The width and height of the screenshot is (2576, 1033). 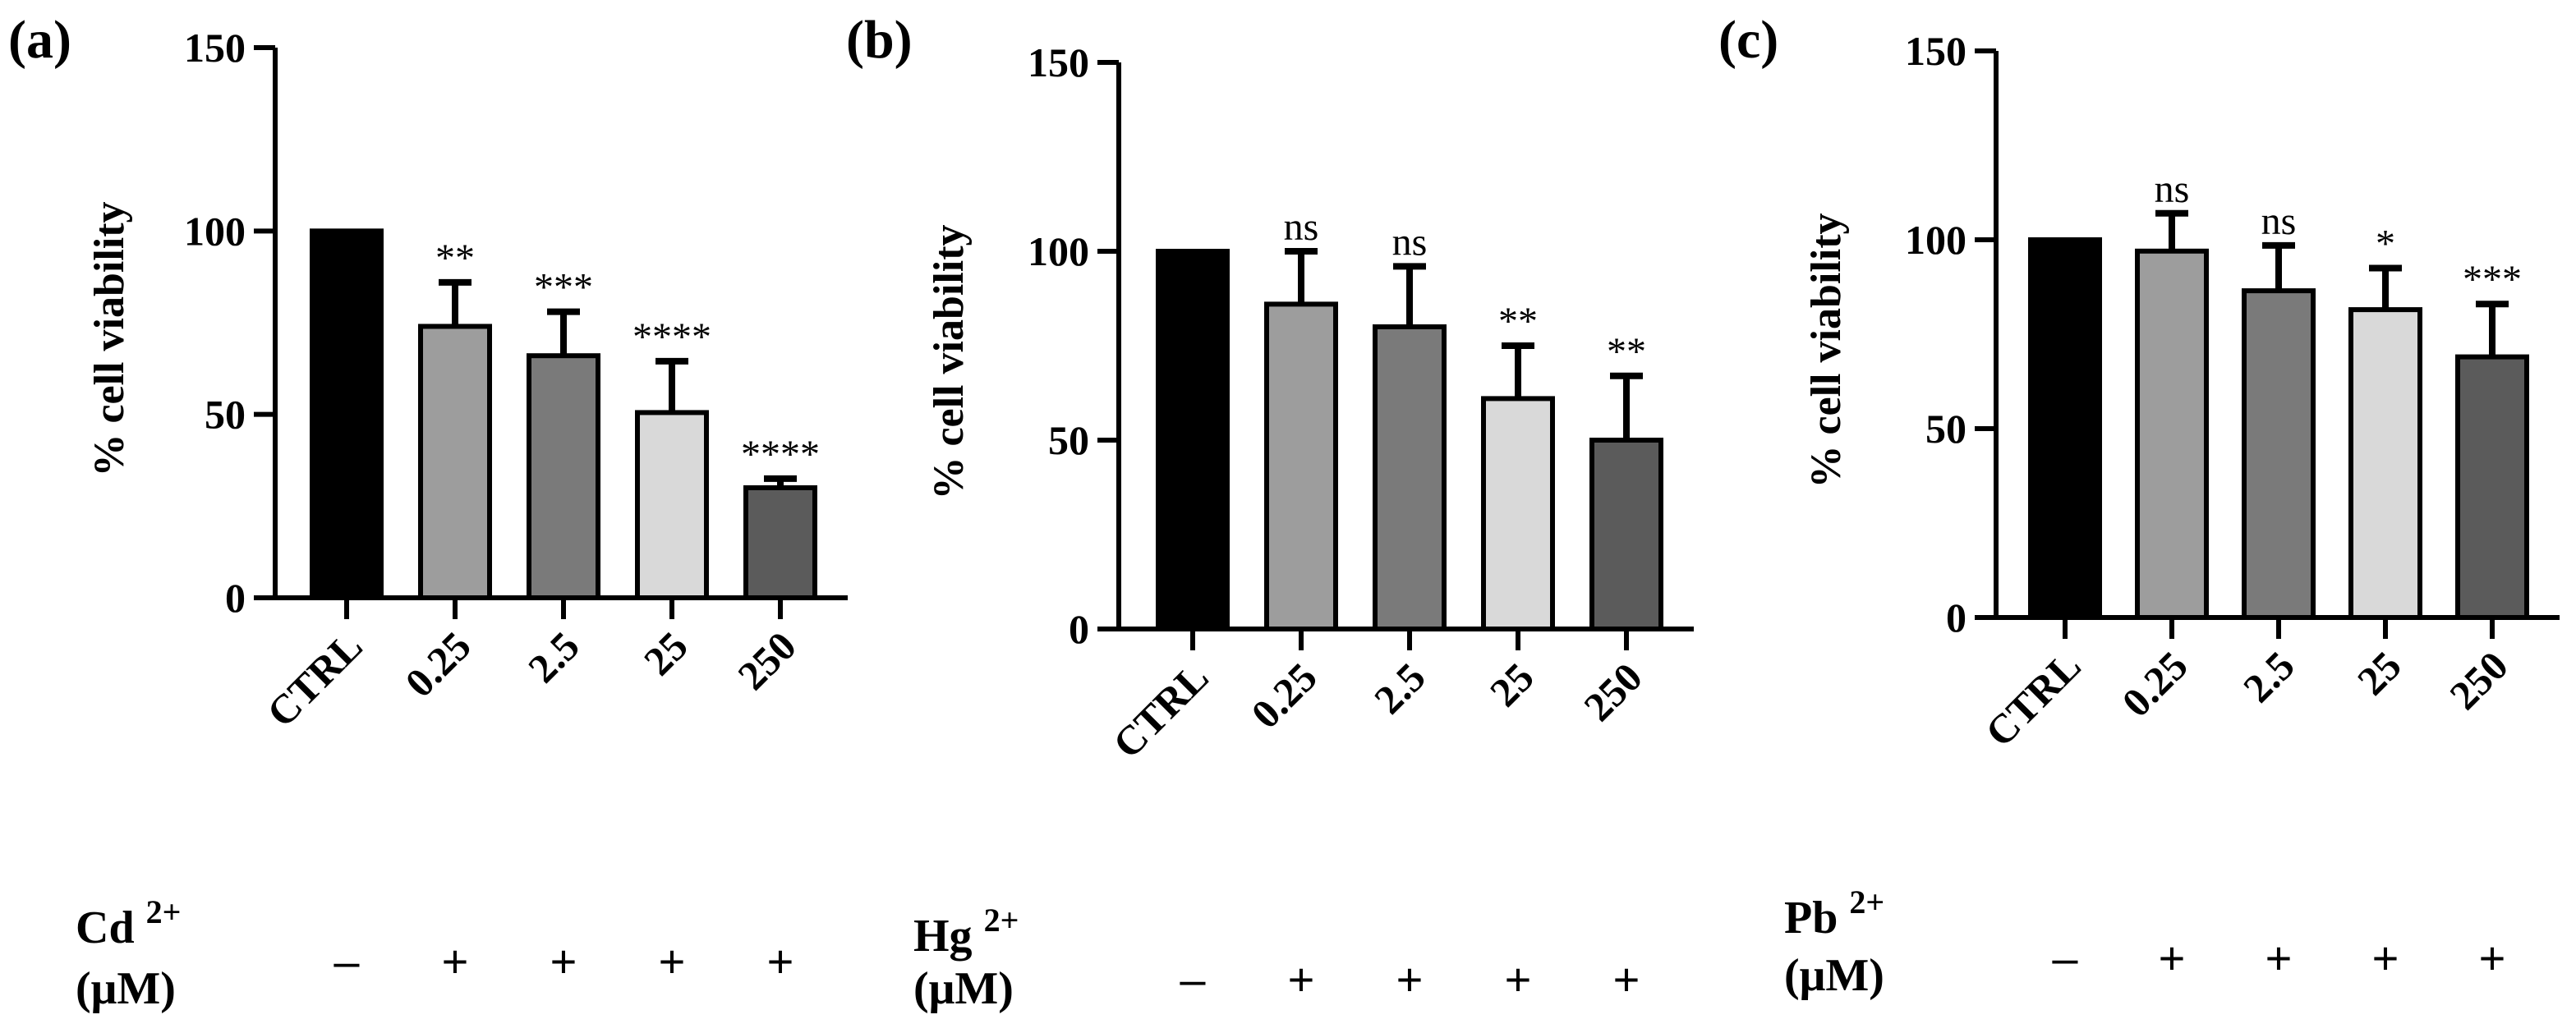 I want to click on significance-label: *, so click(x=2385, y=245).